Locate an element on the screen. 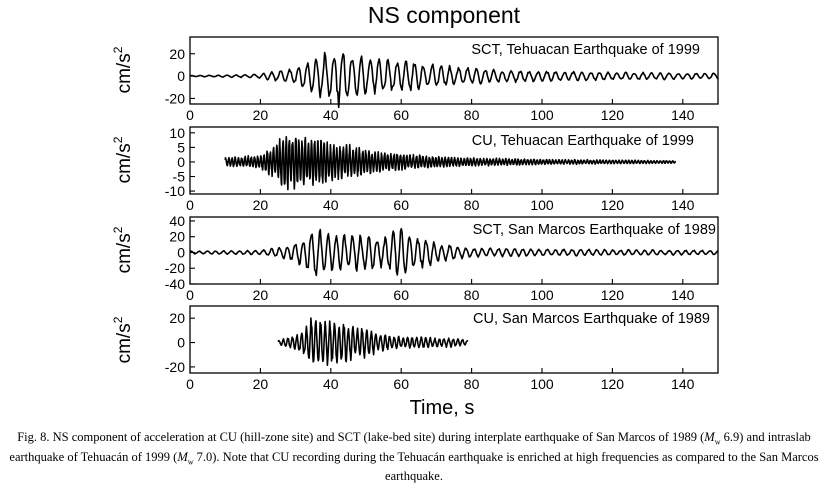  y-tick-label: -5 is located at coordinates (179, 177).